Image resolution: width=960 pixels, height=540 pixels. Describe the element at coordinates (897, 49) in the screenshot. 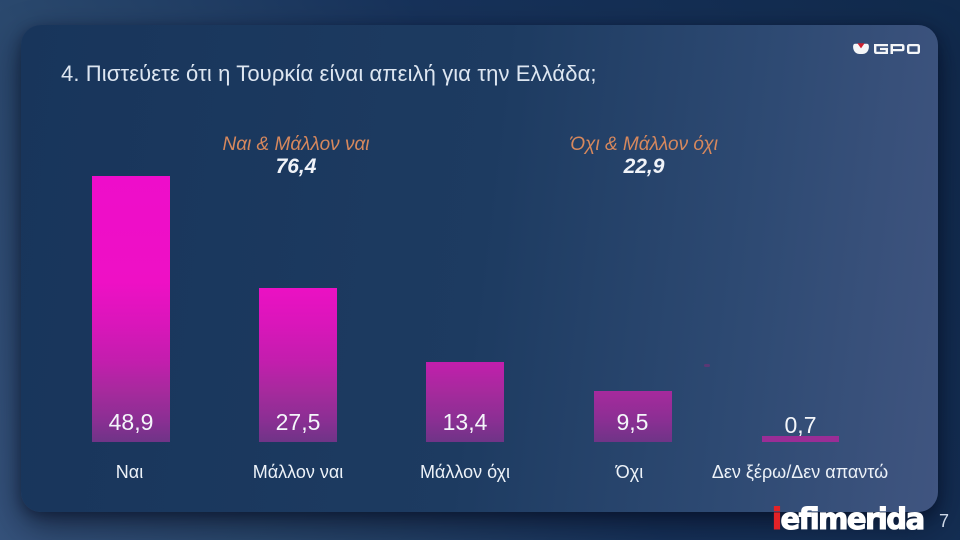

I see `gpo-letters` at that location.